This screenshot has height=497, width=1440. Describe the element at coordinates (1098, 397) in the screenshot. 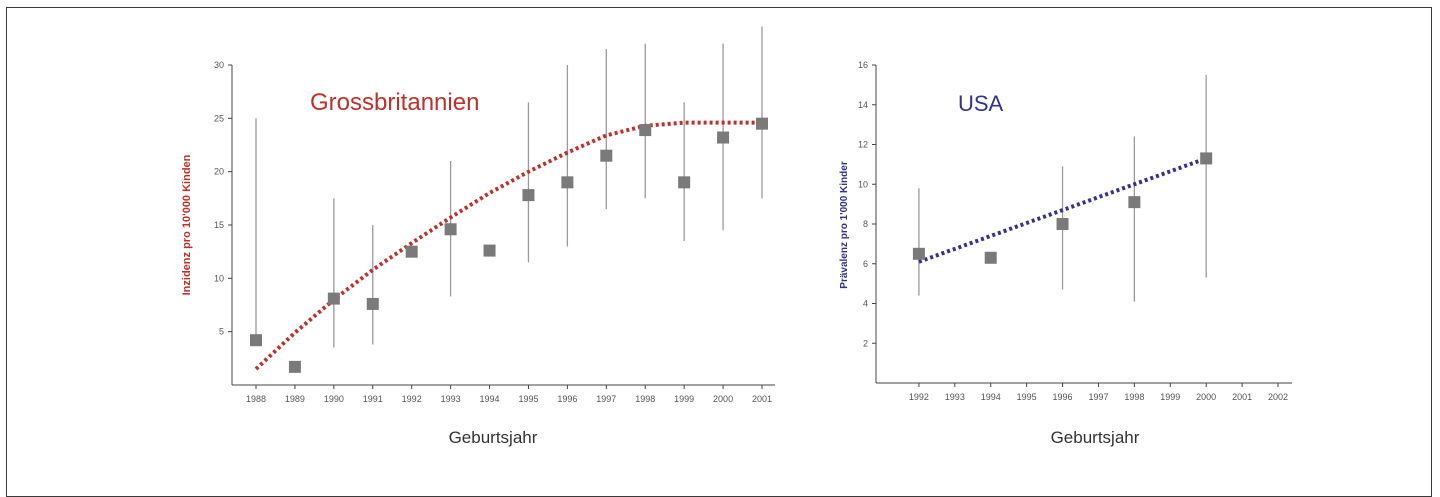

I see `usa-x-tick-label: 1997` at that location.